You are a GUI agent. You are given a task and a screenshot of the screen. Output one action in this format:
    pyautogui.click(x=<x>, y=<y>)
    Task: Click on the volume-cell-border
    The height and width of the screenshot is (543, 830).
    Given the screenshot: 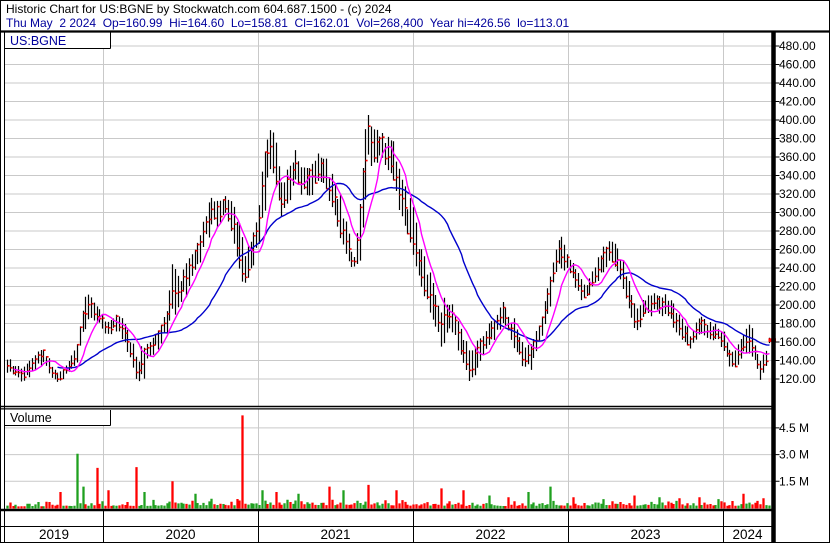 What is the action you would take?
    pyautogui.click(x=58, y=418)
    